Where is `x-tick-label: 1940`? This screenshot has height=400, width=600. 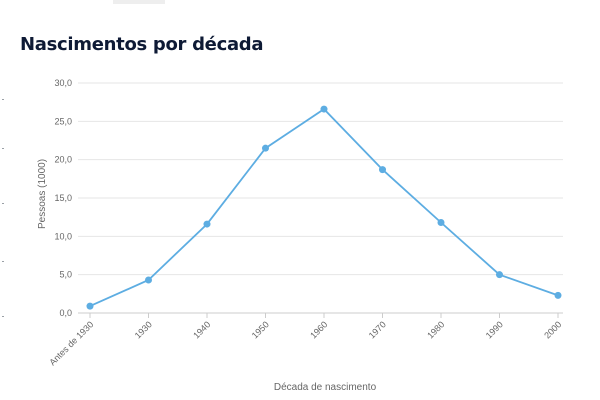
x-tick-label: 1940 is located at coordinates (201, 329).